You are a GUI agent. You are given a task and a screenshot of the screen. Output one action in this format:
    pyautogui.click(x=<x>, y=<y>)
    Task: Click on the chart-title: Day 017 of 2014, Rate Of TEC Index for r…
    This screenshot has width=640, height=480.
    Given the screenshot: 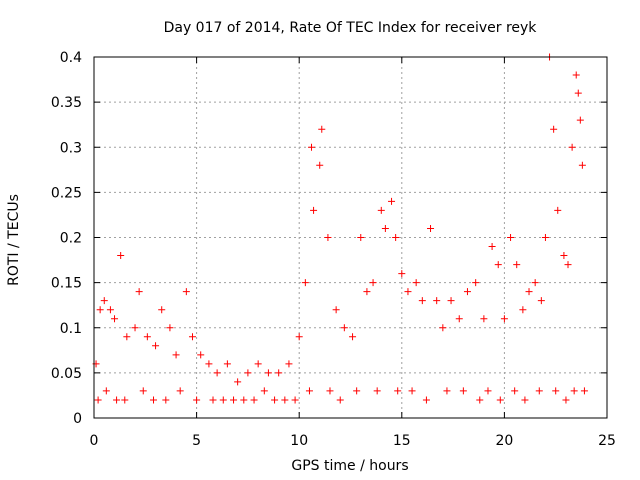 What is the action you would take?
    pyautogui.click(x=351, y=28)
    